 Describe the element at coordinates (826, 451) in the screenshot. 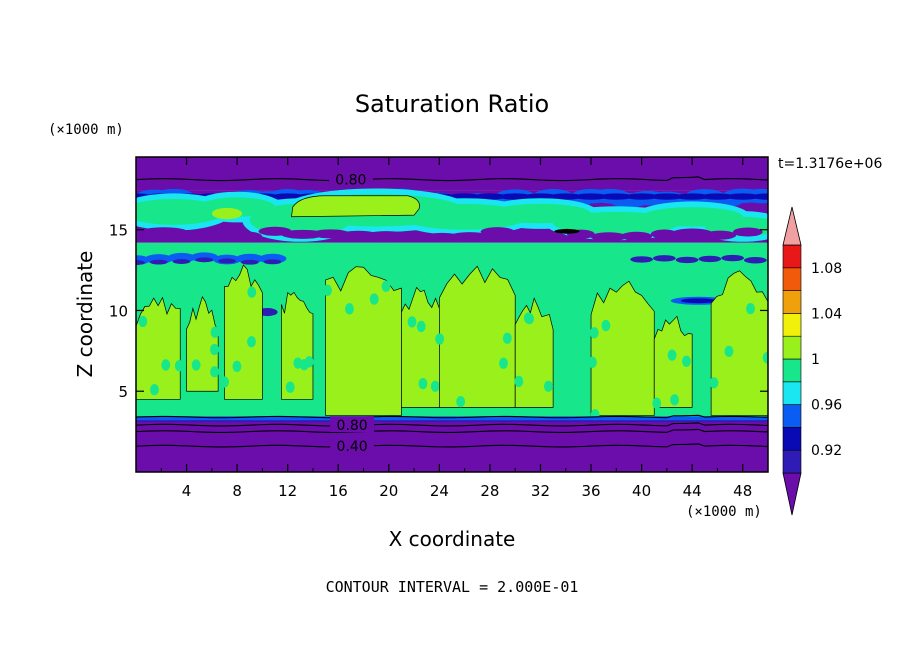

I see `colorbar-tick-label: 0.92` at that location.